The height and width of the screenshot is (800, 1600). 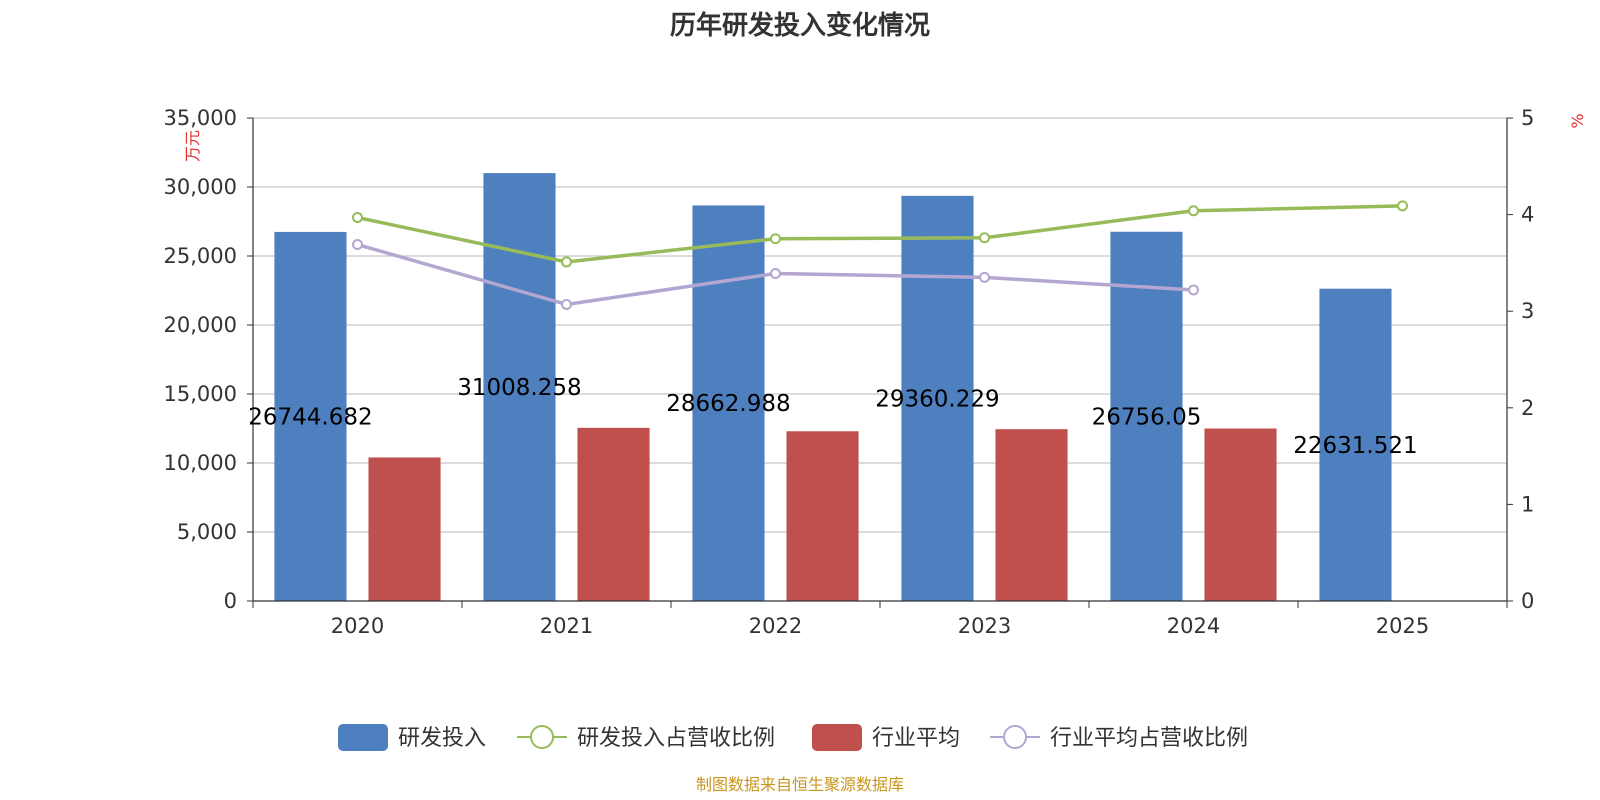 I want to click on legend-label: 研发投入占营收比例, so click(x=676, y=738).